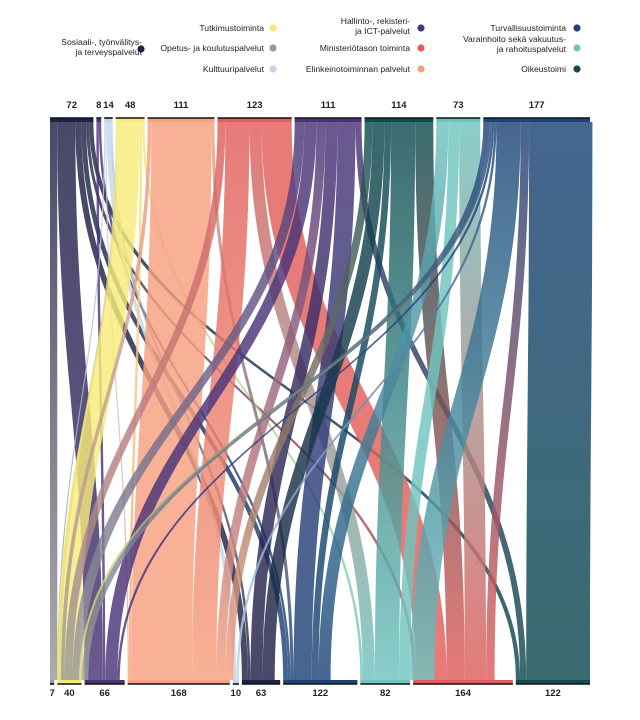  I want to click on legend-item-hallinto-rekisteri-ja-ict-palvelut: Hallinto-, rekisteri-ja ICT-palvelut, so click(383, 26).